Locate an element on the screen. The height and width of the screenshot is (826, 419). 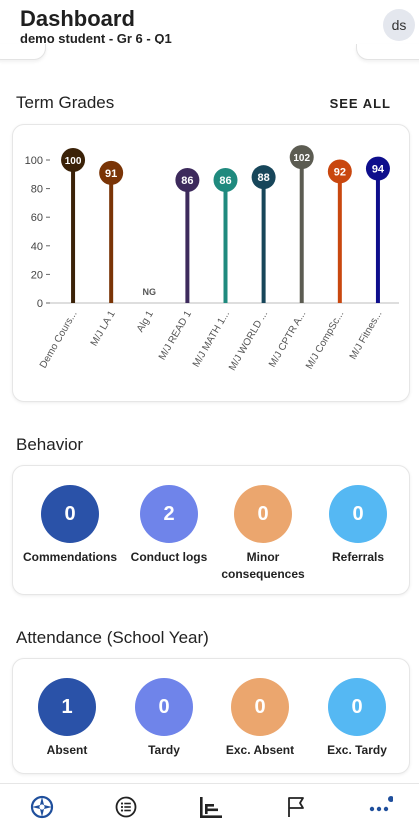
referrals-count: 0 is located at coordinates (358, 514).